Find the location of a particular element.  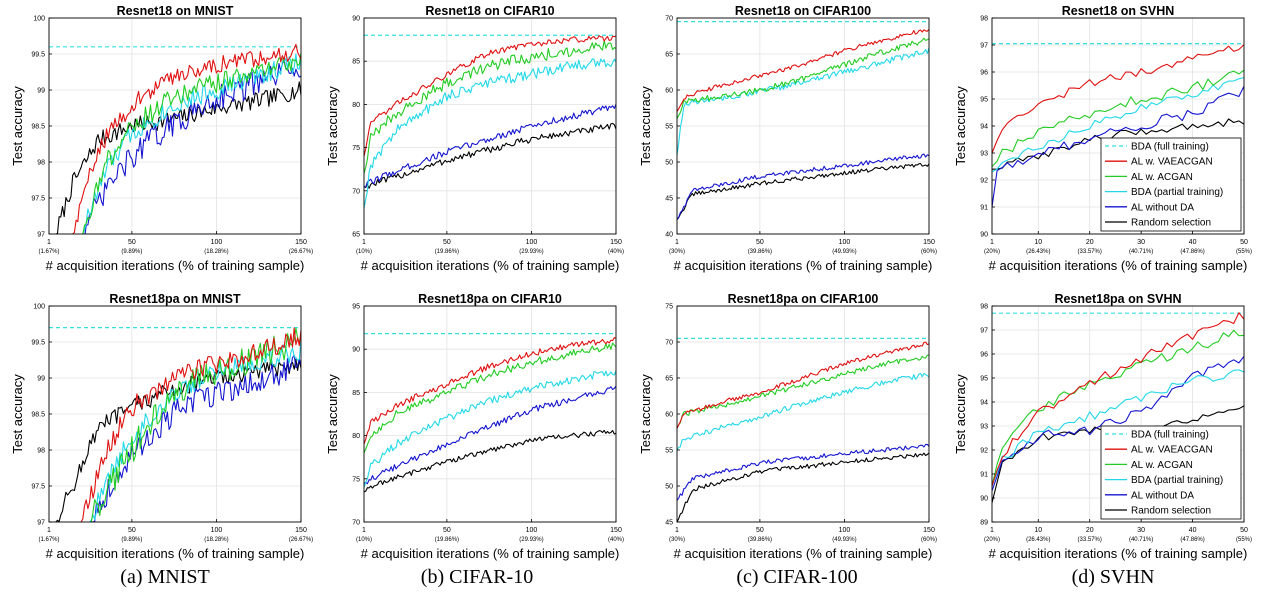

x-tick-percent-label: (33.57%) is located at coordinates (1090, 252).